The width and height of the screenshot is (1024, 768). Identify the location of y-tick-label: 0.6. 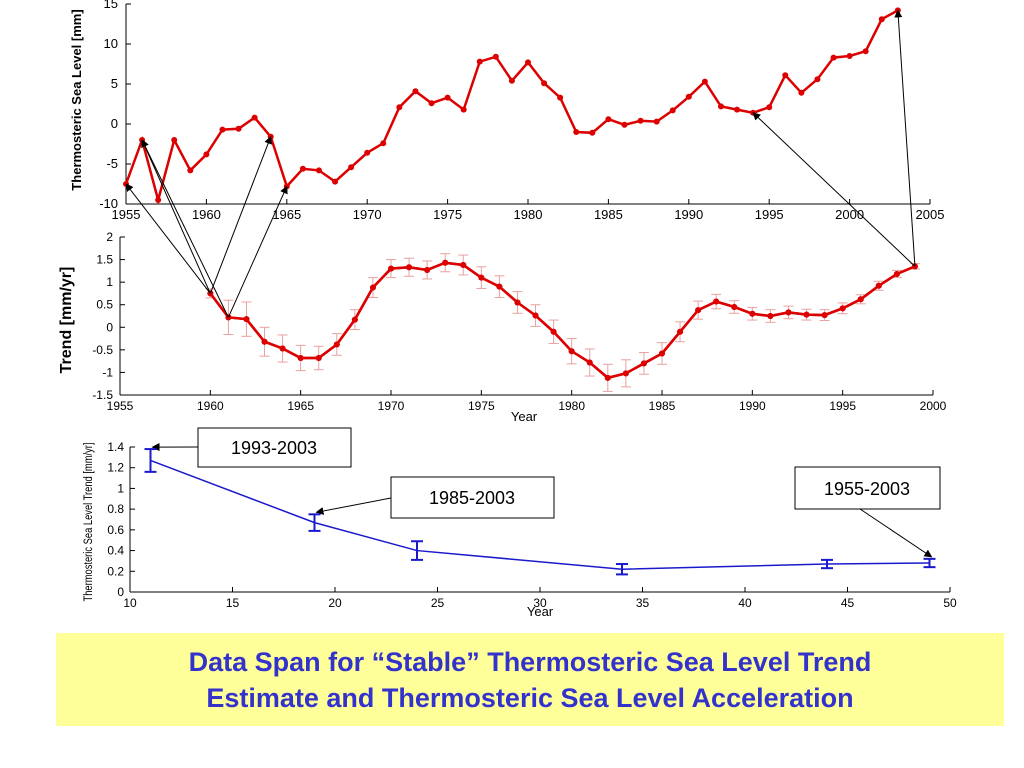
(115, 530).